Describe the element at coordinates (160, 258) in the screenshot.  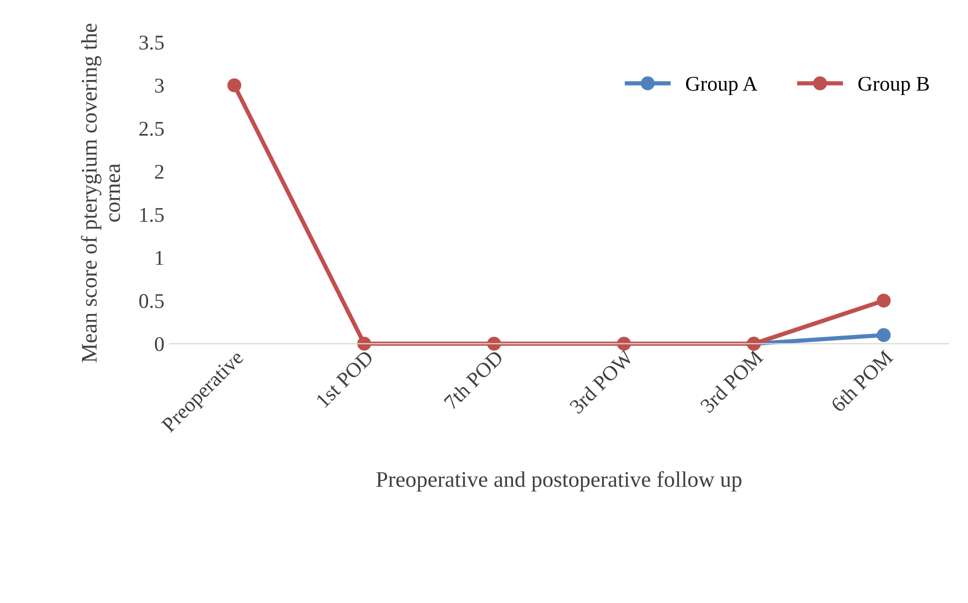
I see `y-tick-label: 1` at that location.